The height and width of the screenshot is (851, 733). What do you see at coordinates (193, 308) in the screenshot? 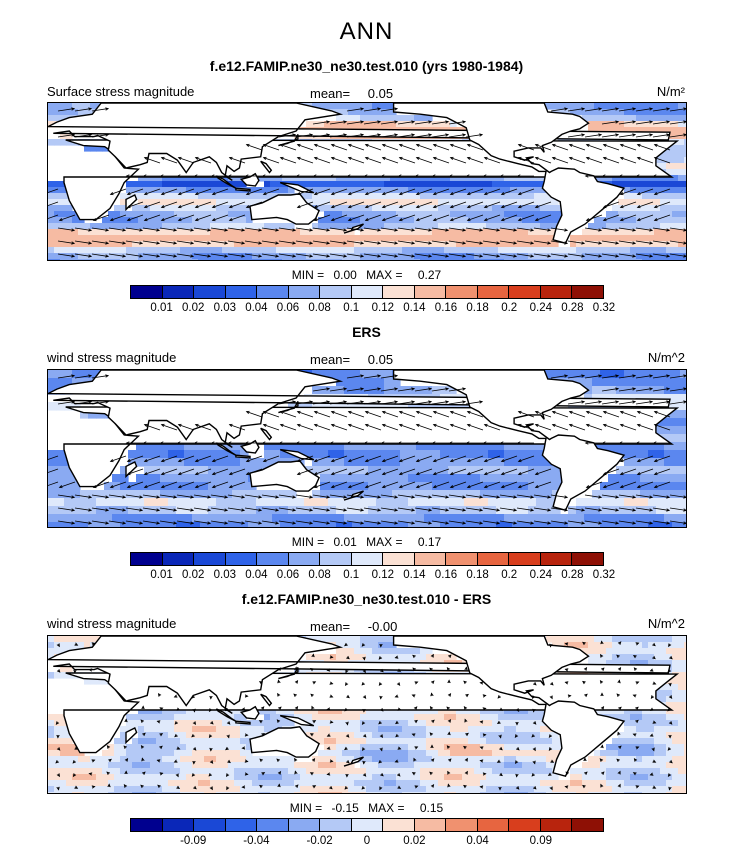
I see `colorbar-tick-label: 0.02` at bounding box center [193, 308].